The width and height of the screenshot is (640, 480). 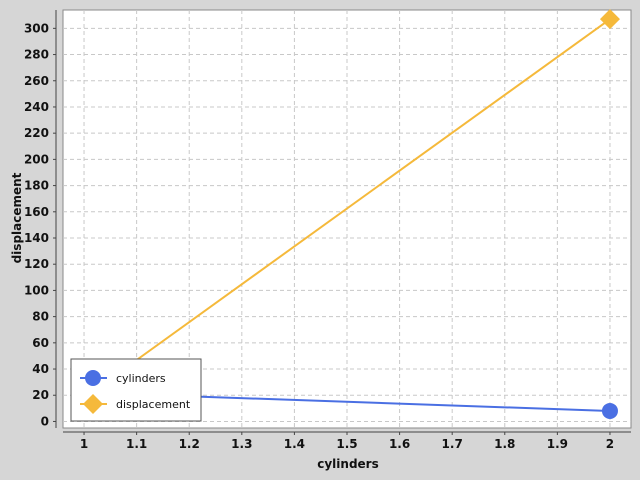 What do you see at coordinates (45, 421) in the screenshot?
I see `y-tick-label: 0` at bounding box center [45, 421].